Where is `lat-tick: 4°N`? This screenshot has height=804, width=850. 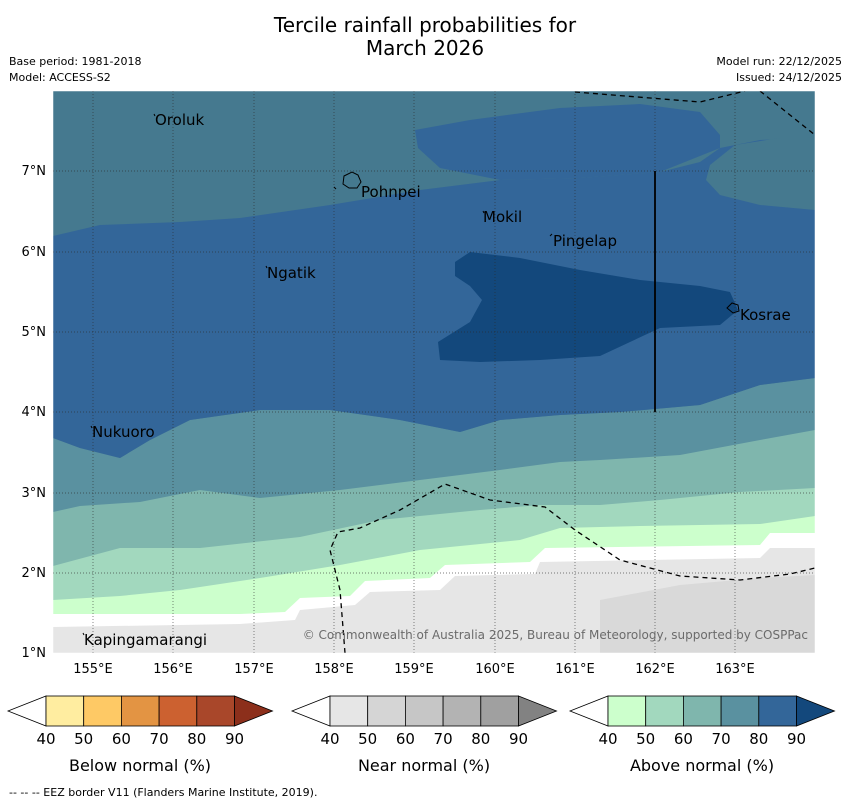 lat-tick: 4°N is located at coordinates (34, 412).